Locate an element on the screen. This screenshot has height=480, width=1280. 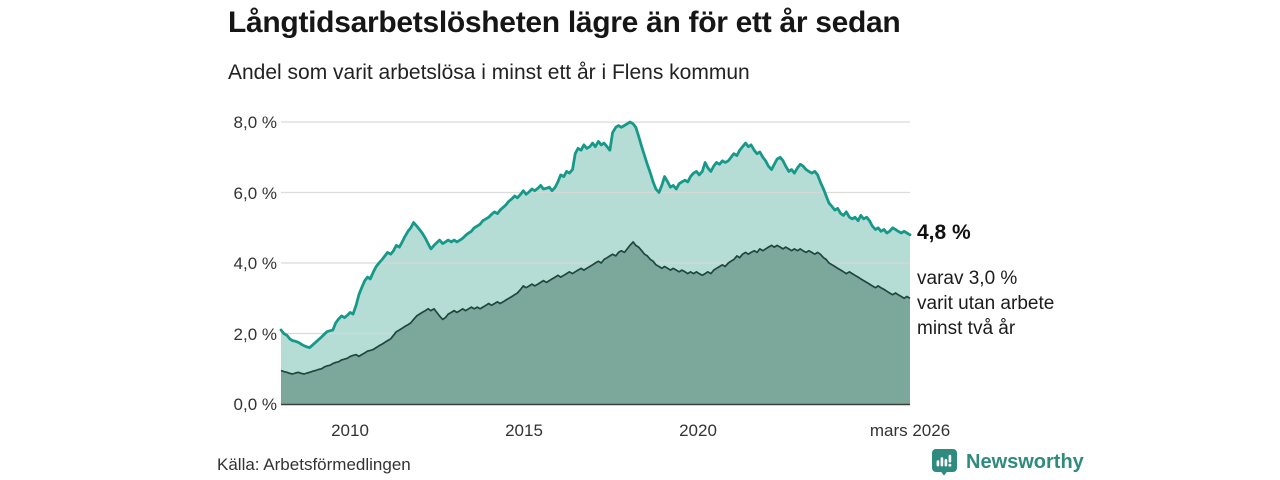
latest-value-annotation: 4,8 % is located at coordinates (944, 232).